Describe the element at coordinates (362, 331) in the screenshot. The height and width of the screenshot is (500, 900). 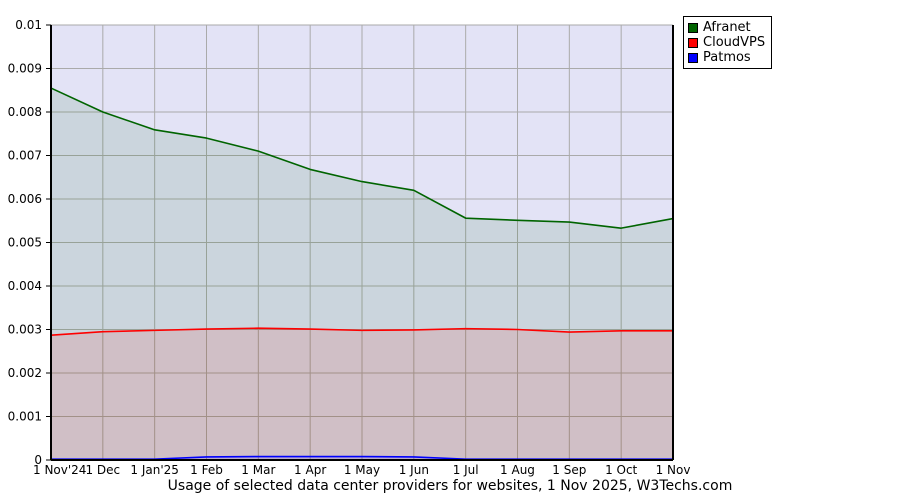
I see `series-line-cloudvps` at that location.